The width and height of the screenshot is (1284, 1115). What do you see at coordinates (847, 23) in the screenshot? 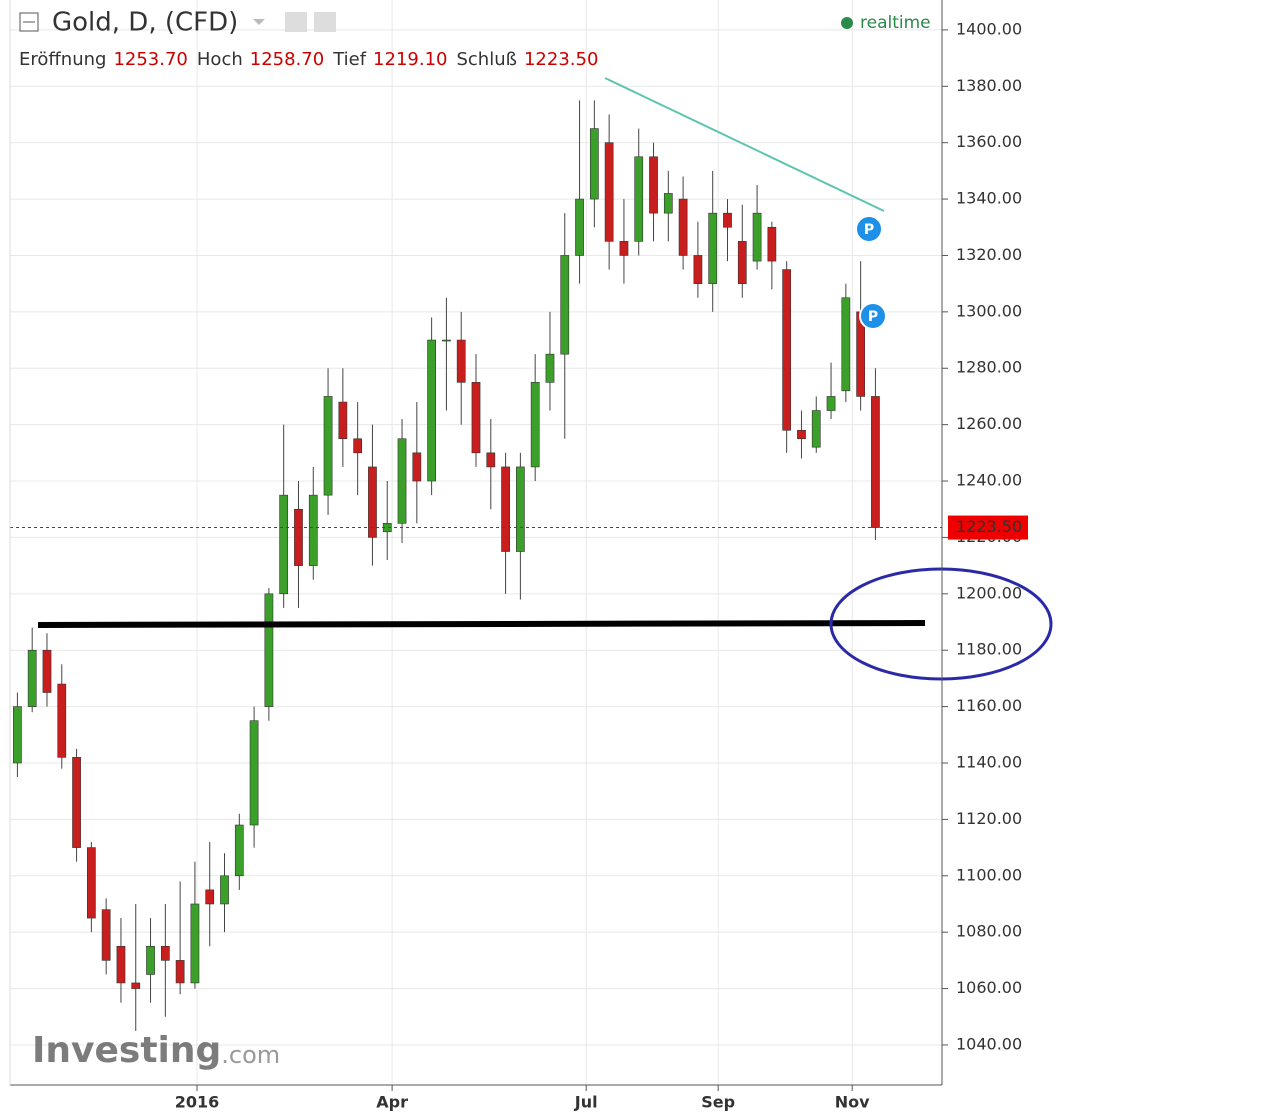
I see `status-dot` at bounding box center [847, 23].